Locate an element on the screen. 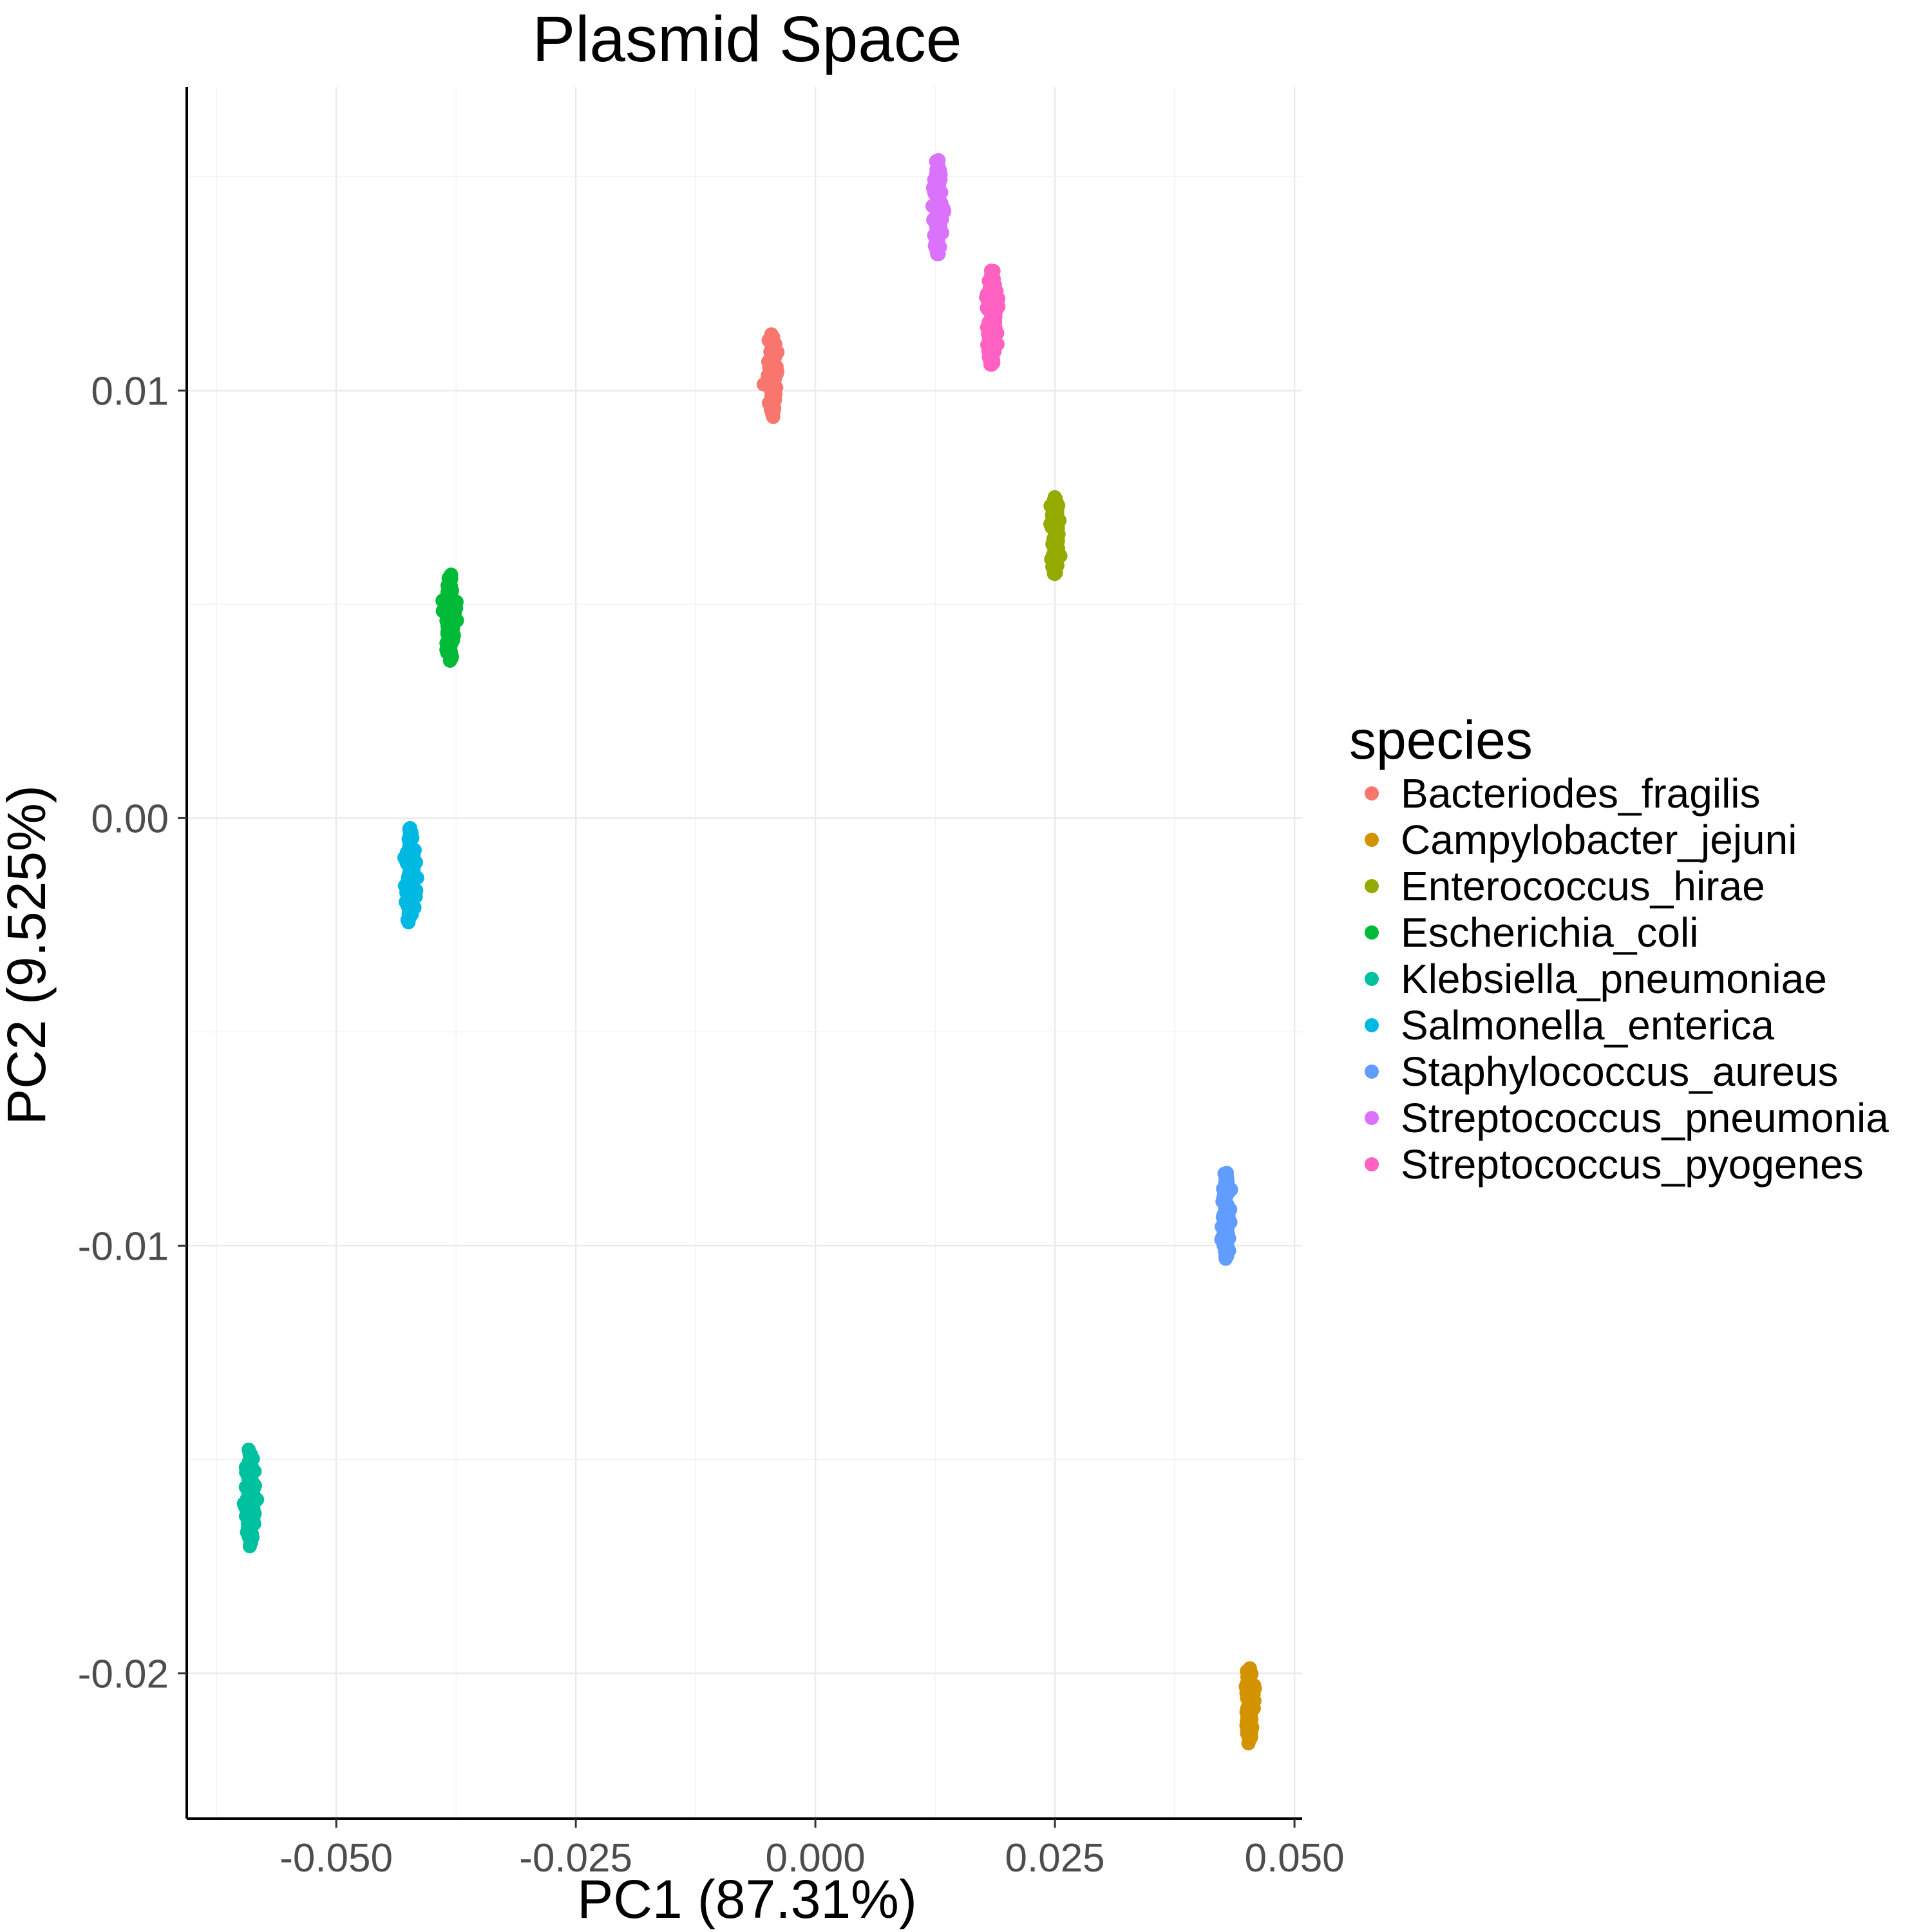 The height and width of the screenshot is (1932, 1932). legend-title: species is located at coordinates (1441, 740).